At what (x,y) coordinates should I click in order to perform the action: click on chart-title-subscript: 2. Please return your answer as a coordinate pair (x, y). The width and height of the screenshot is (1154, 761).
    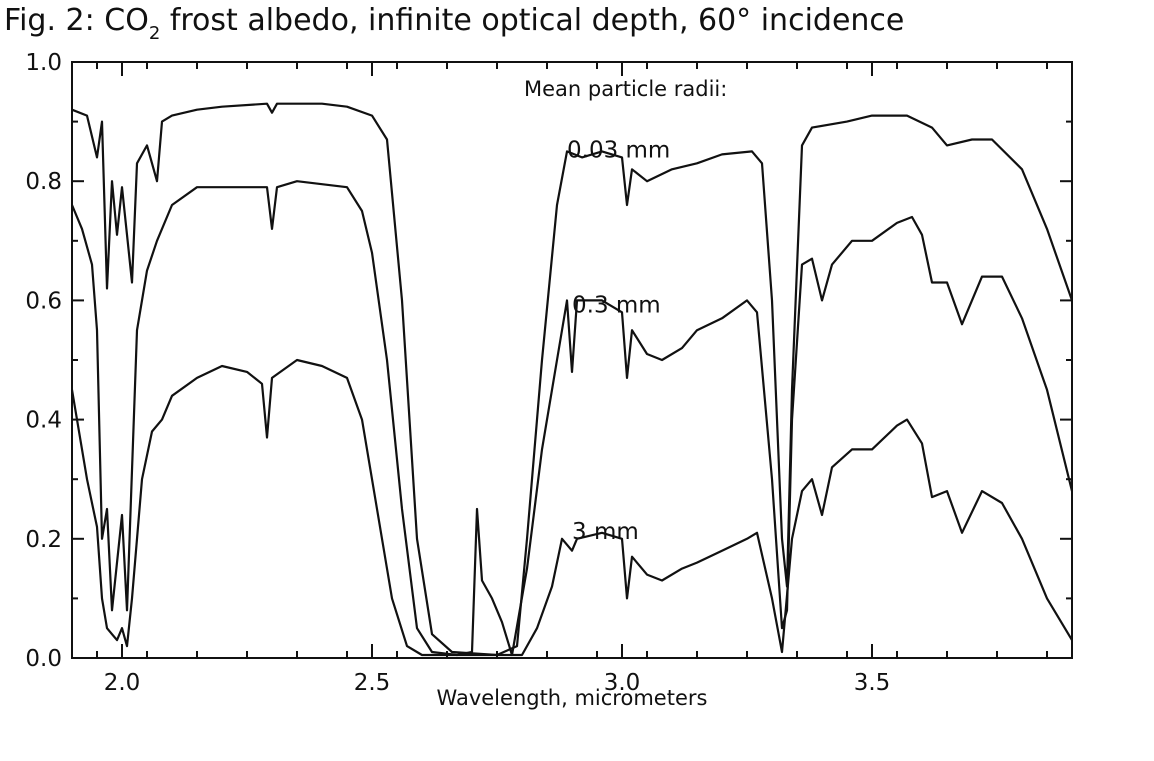
    Looking at the image, I should click on (154, 33).